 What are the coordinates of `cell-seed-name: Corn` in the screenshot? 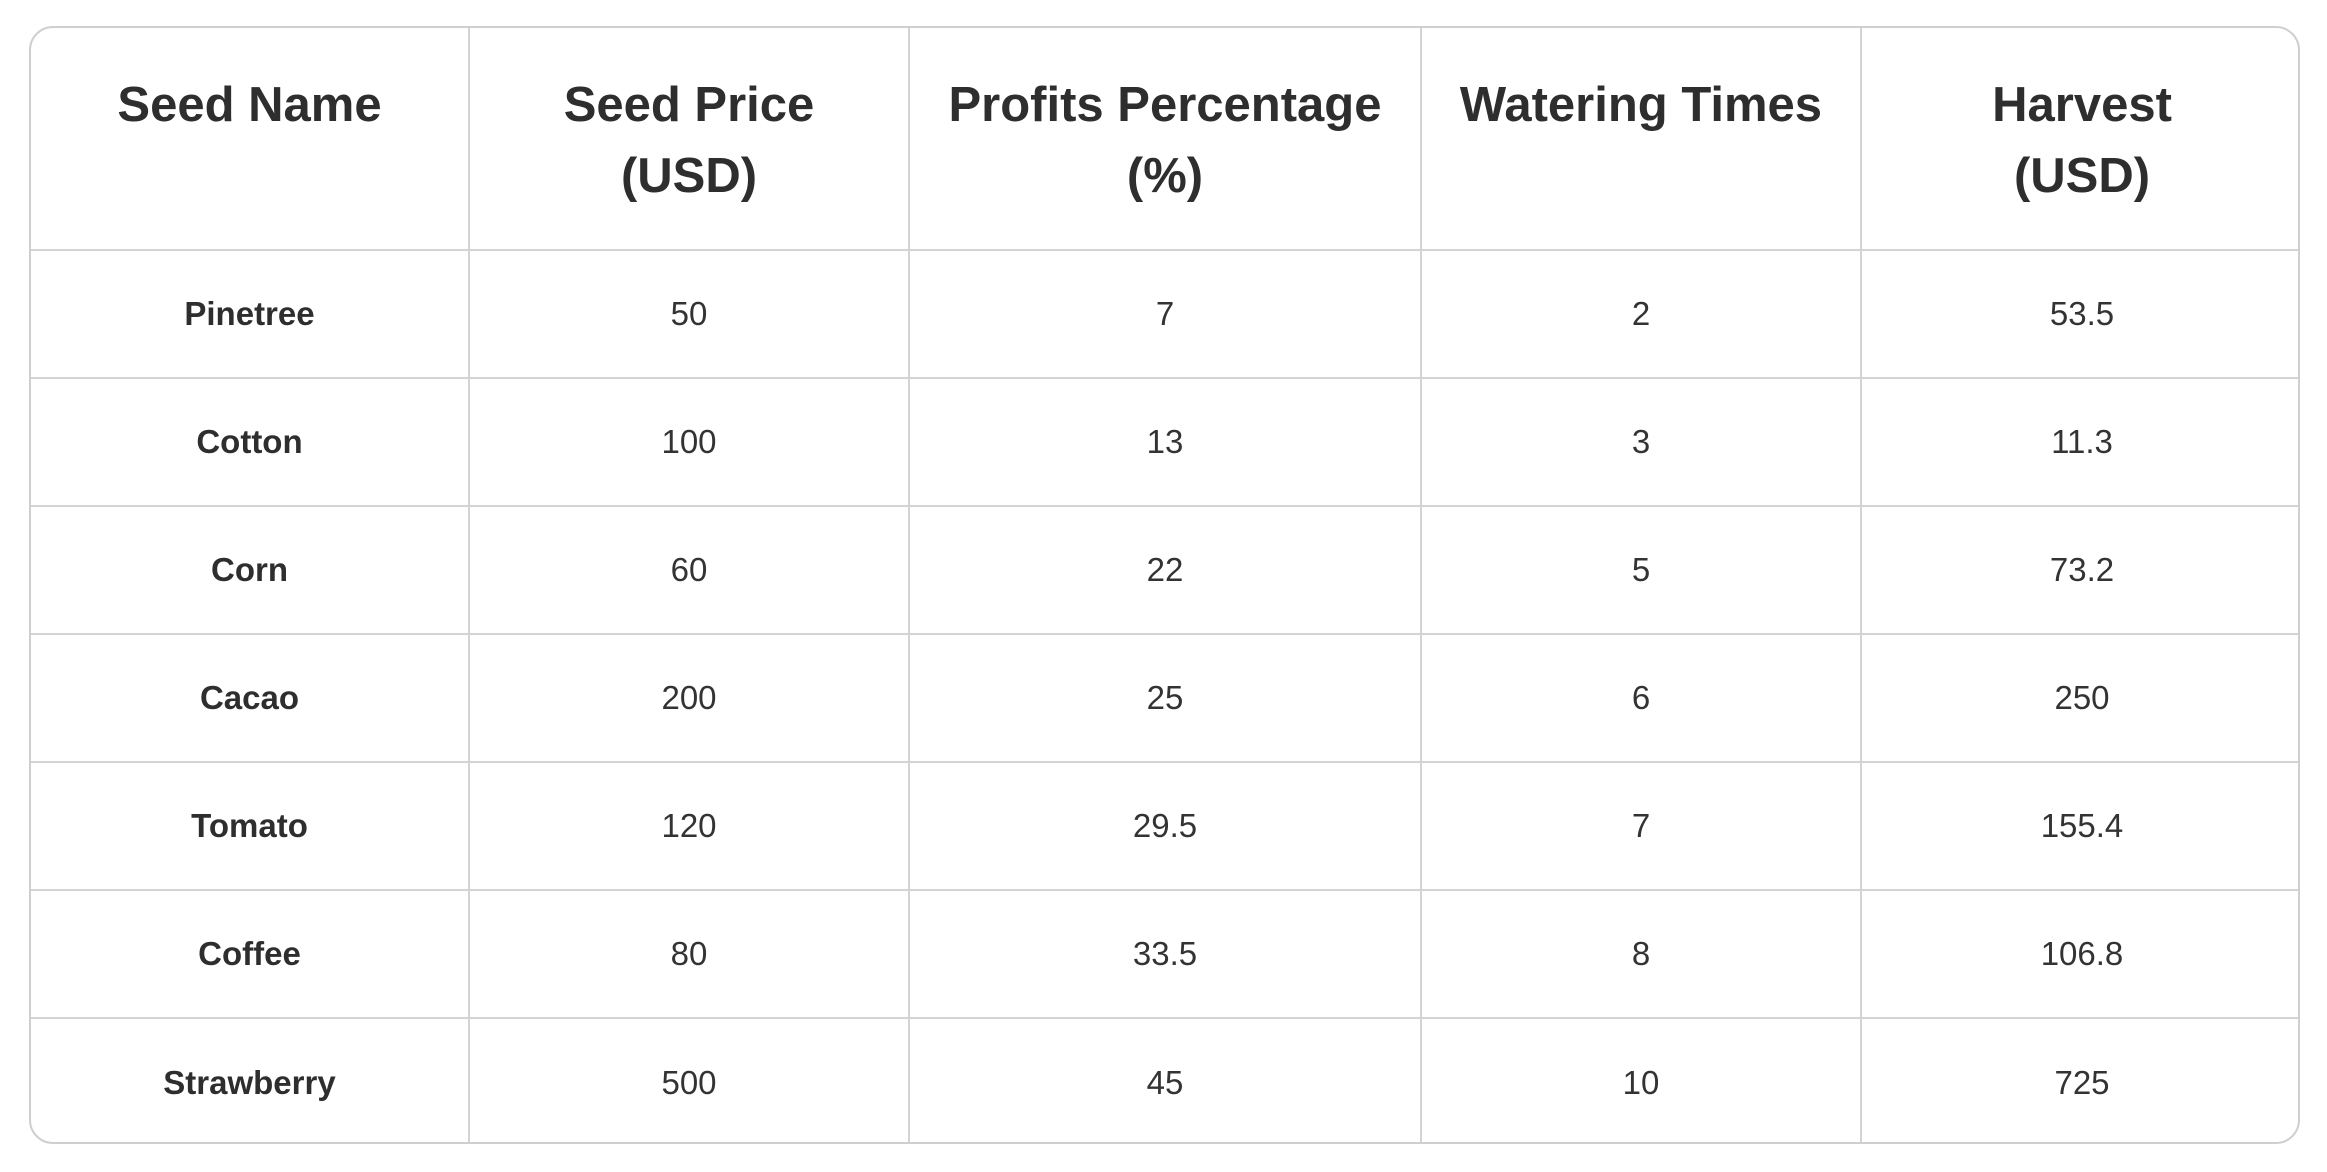 It's located at (250, 570).